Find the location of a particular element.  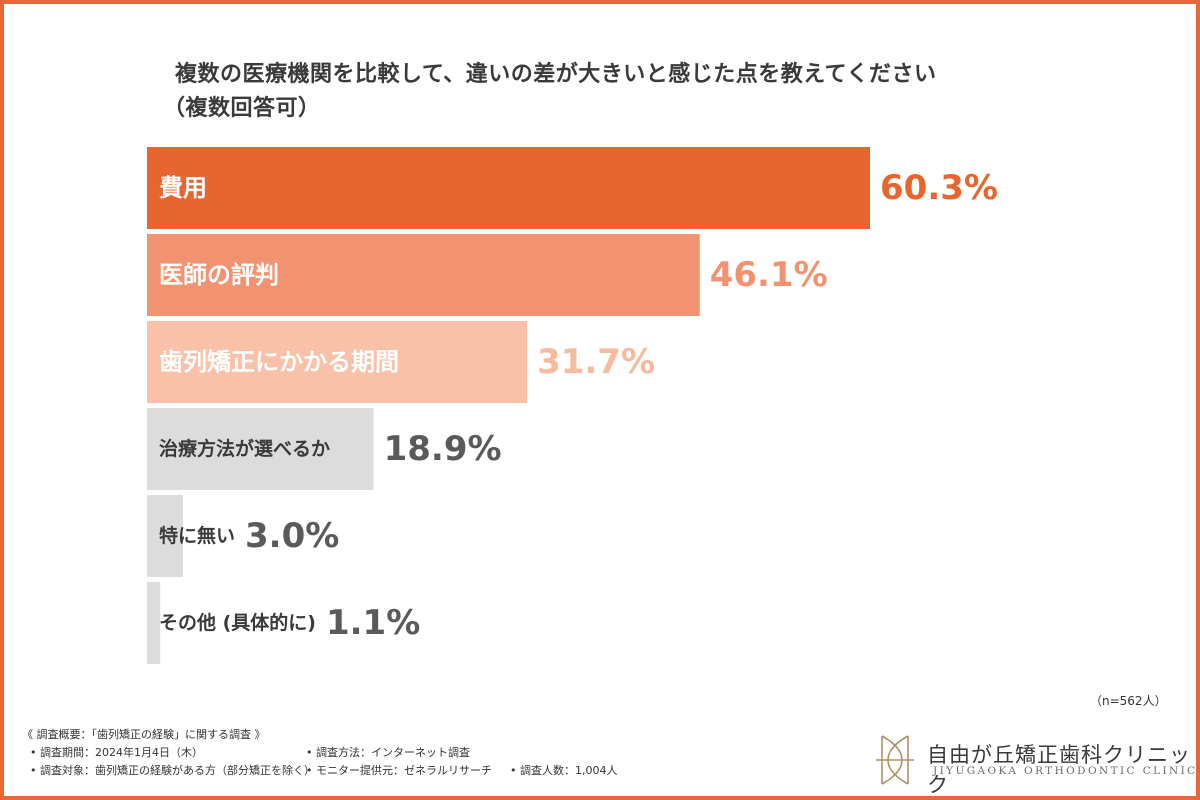

chart-subtitle: （複数回答可） is located at coordinates (242, 109).